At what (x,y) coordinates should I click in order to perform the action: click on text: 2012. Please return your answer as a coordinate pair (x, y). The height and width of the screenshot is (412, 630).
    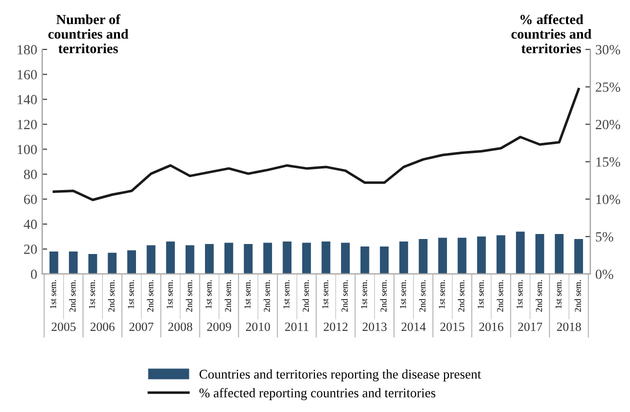
    Looking at the image, I should click on (336, 326).